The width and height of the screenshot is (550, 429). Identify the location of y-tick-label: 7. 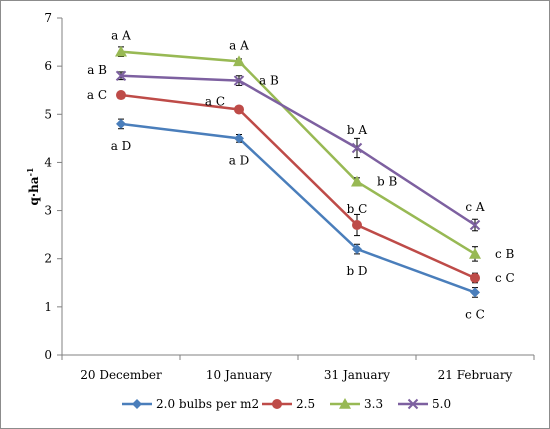
(48, 18).